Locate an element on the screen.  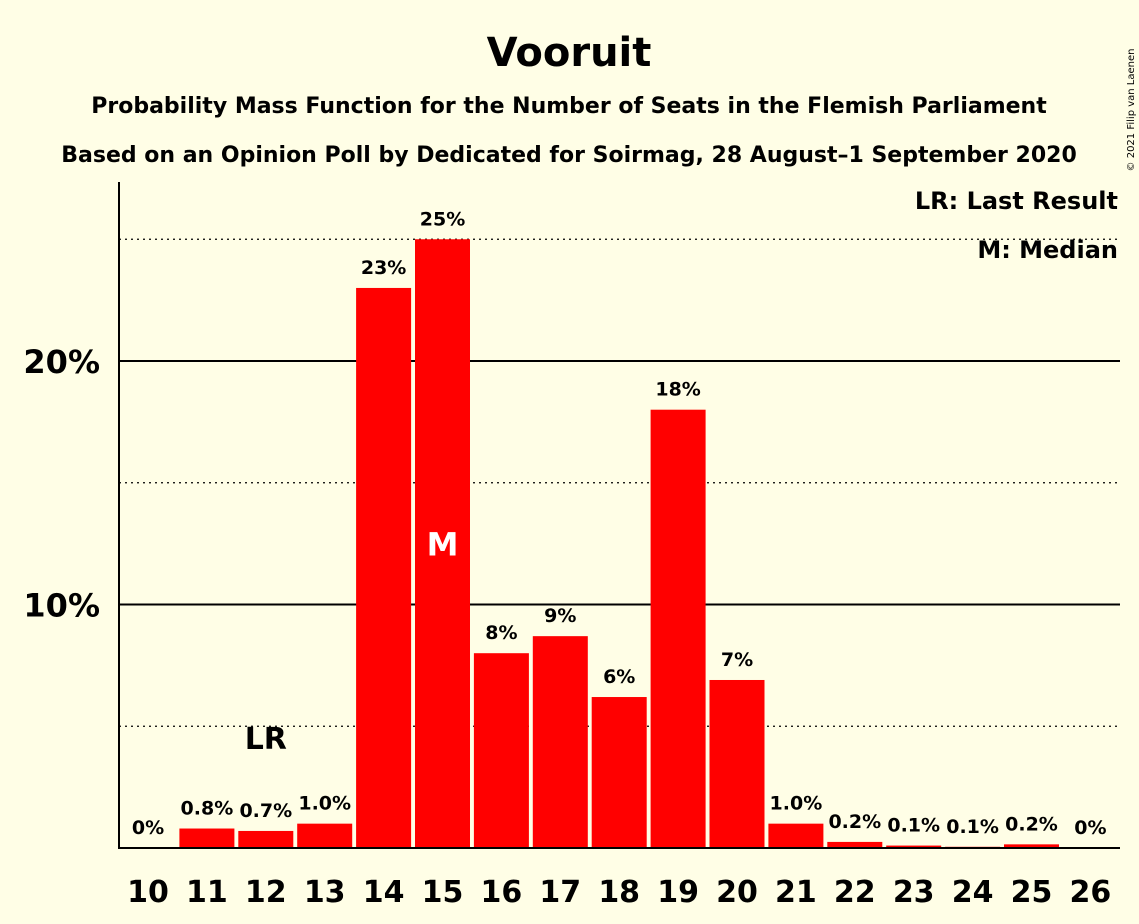
x-tick-12: 12 is located at coordinates (266, 892).